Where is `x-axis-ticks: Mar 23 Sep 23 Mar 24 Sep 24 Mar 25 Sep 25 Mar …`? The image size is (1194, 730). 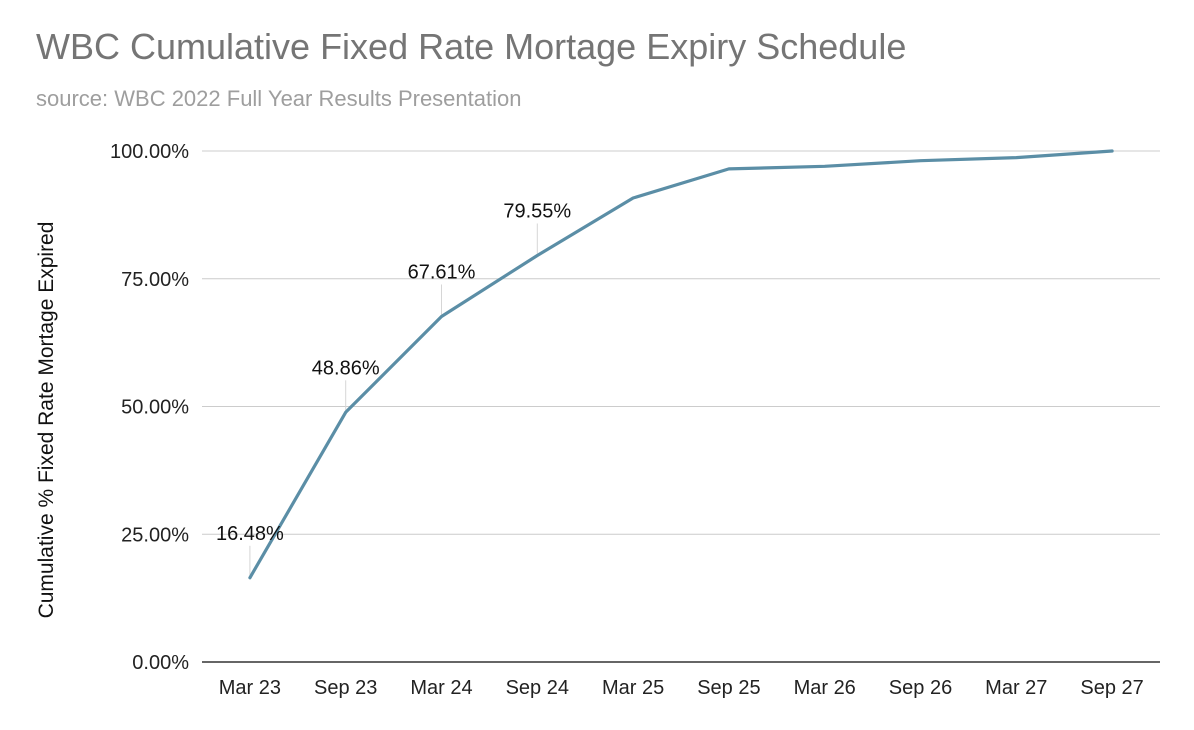 x-axis-ticks: Mar 23 Sep 23 Mar 24 Sep 24 Mar 25 Sep 25 Mar … is located at coordinates (681, 688).